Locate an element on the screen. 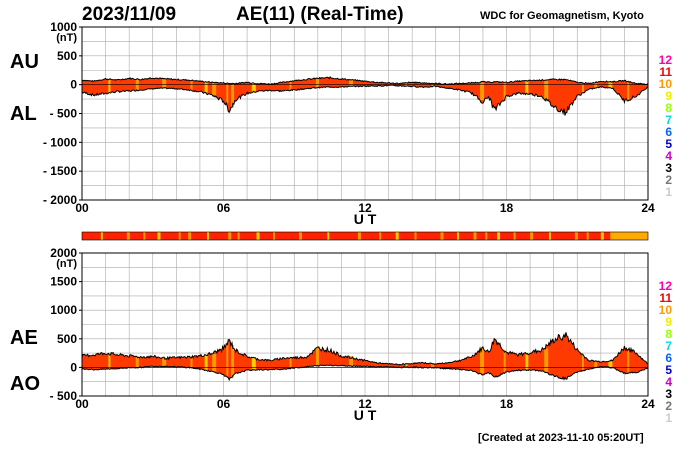  chart-date: 2023/11/09 is located at coordinates (129, 14).